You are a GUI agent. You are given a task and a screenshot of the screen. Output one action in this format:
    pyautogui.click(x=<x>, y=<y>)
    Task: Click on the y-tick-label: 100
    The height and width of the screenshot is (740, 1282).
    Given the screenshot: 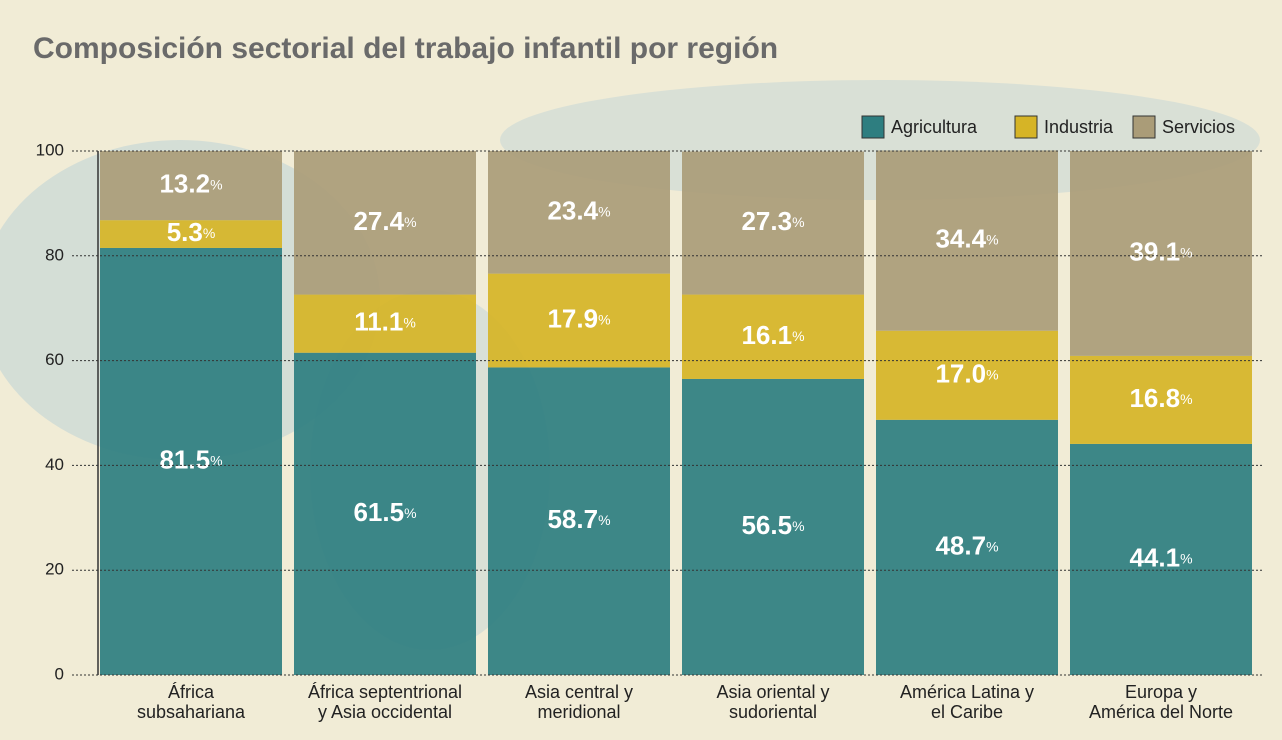 What is the action you would take?
    pyautogui.click(x=50, y=149)
    